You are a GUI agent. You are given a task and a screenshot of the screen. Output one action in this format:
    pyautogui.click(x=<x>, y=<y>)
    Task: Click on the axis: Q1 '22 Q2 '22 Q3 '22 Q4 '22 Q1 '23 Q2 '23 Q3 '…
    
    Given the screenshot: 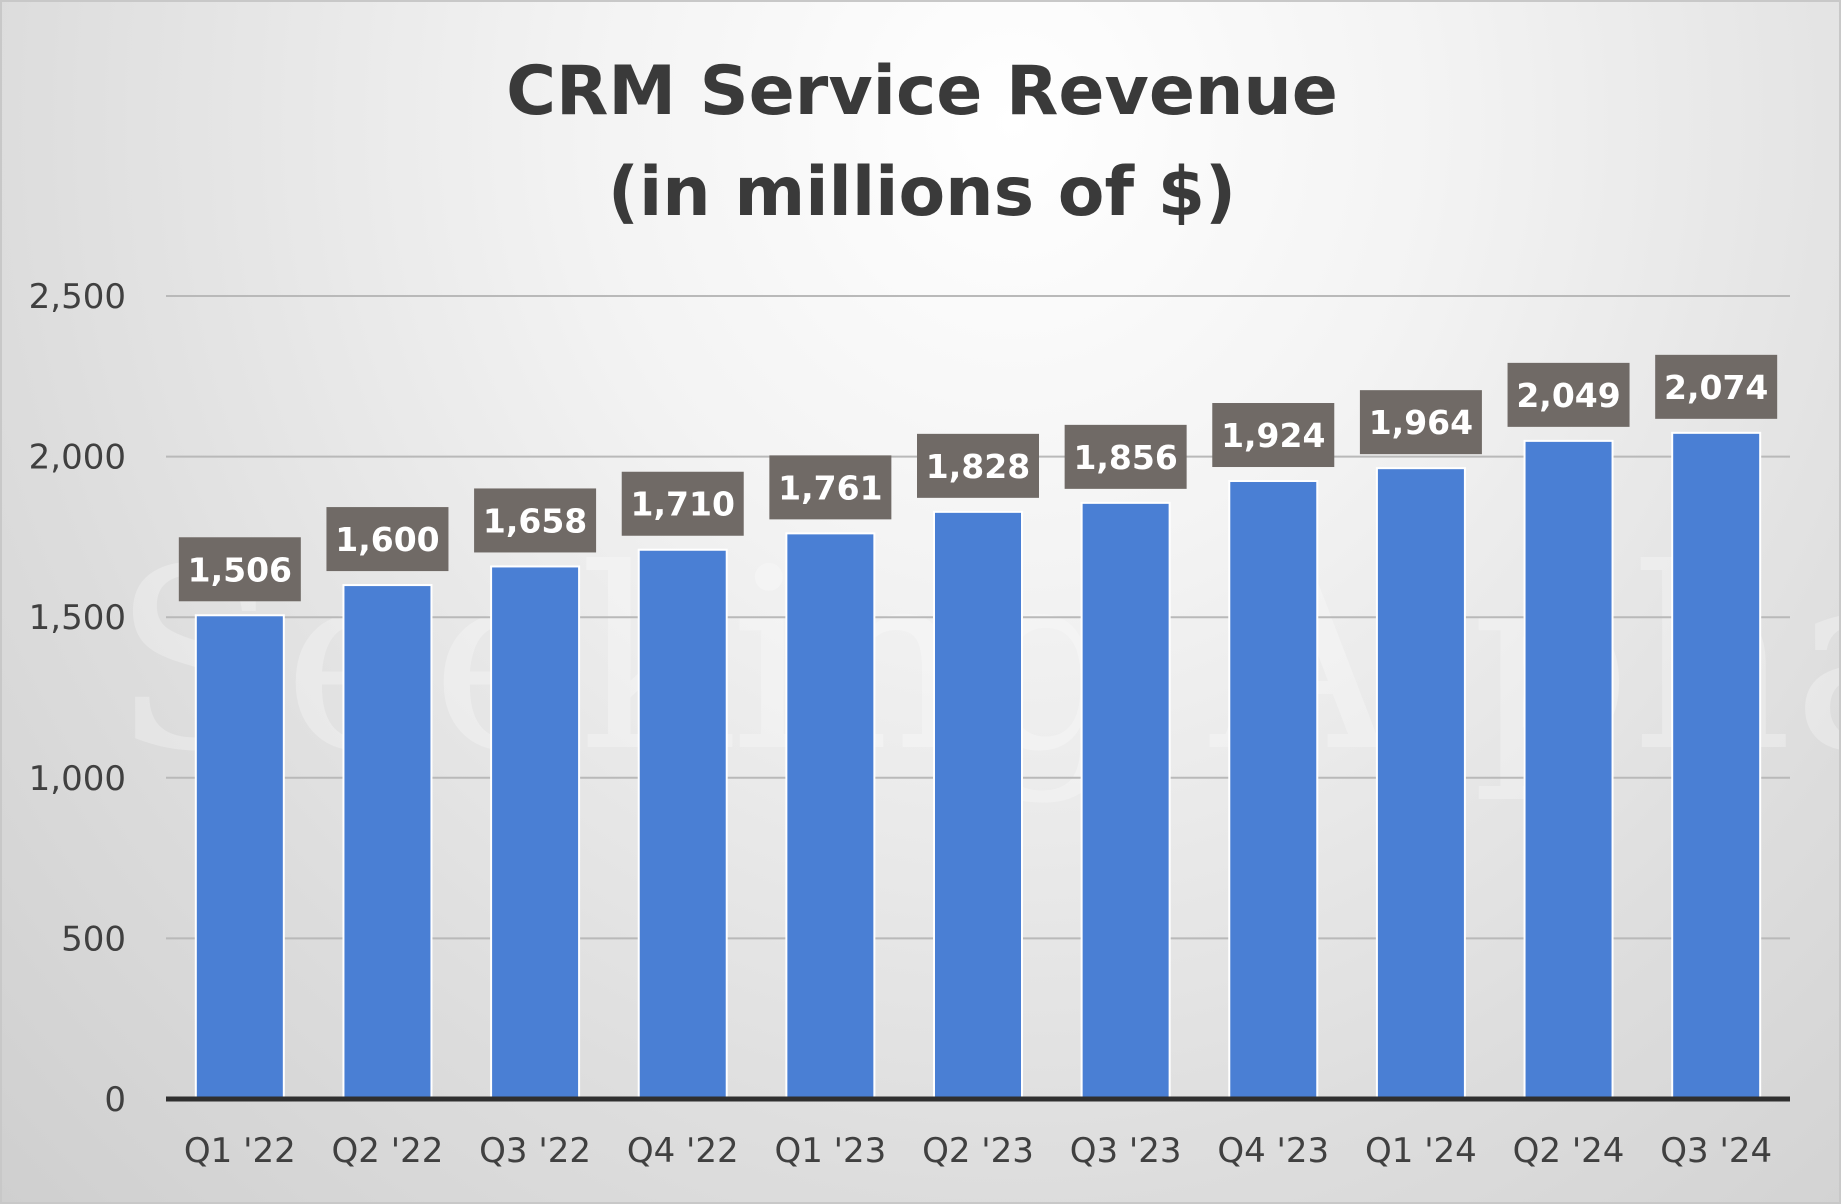 What is the action you would take?
    pyautogui.click(x=978, y=1133)
    